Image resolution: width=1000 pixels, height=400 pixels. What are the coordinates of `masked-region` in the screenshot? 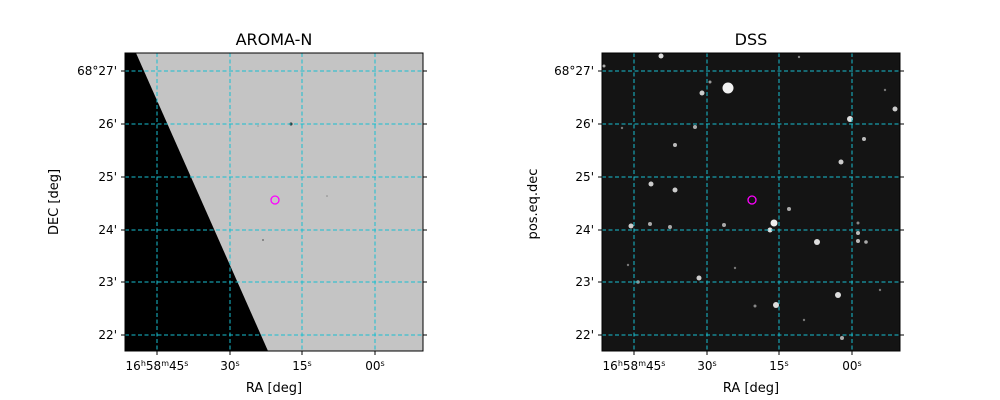 It's located at (196, 202).